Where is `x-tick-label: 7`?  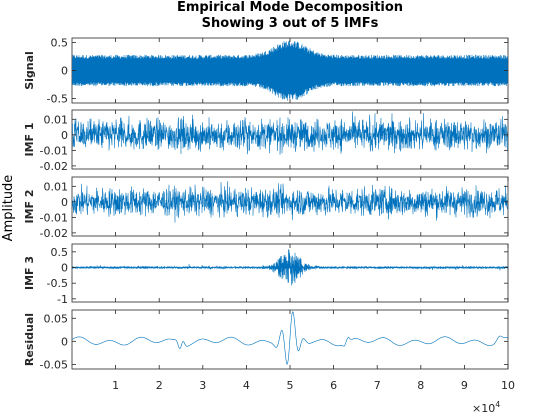
x-tick-label: 7 is located at coordinates (377, 385).